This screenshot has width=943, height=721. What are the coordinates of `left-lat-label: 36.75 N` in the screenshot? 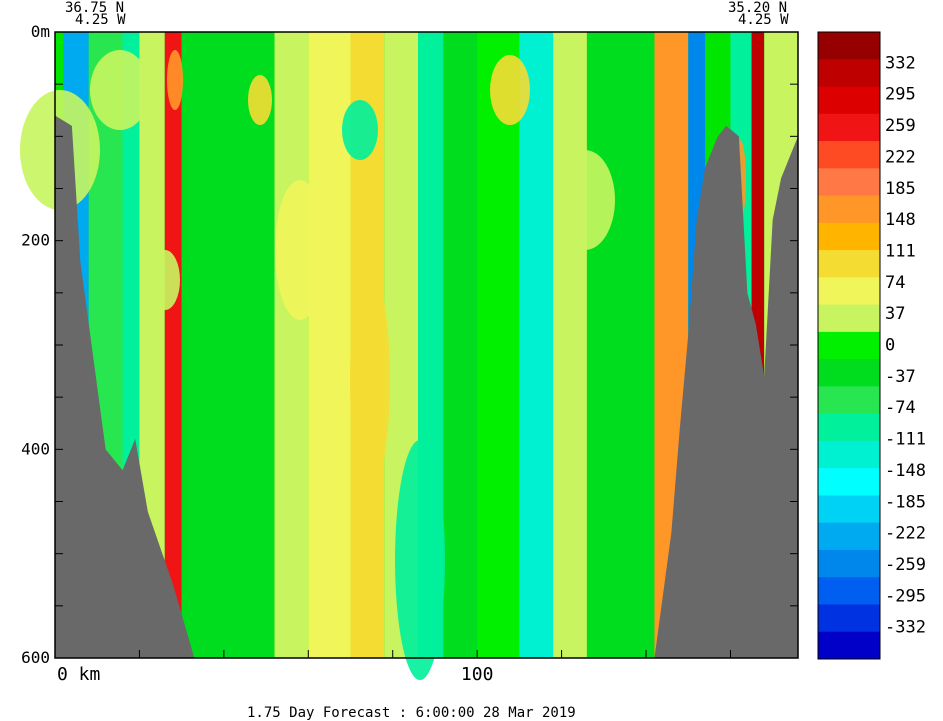 It's located at (94, 8).